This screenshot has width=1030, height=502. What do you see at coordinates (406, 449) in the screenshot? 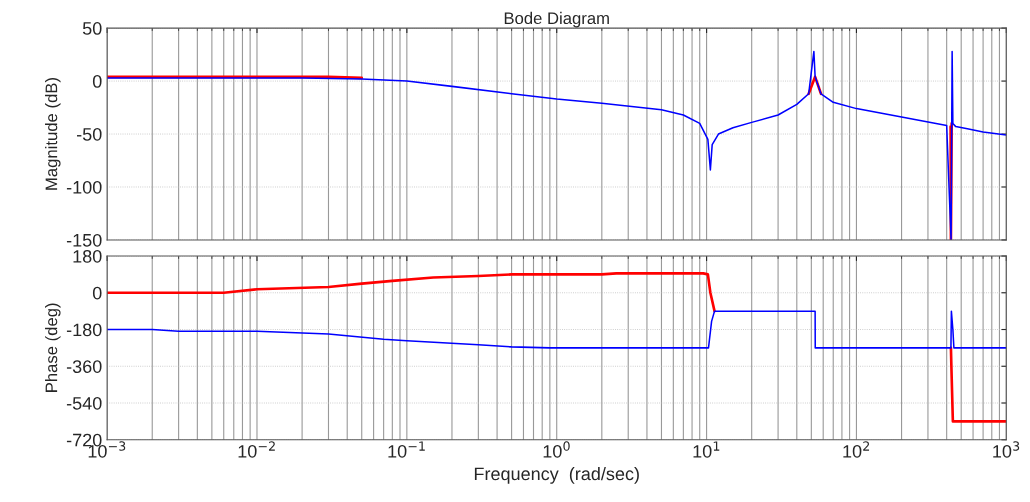
I see `x-tick-label: 10$^{−1}$` at bounding box center [406, 449].